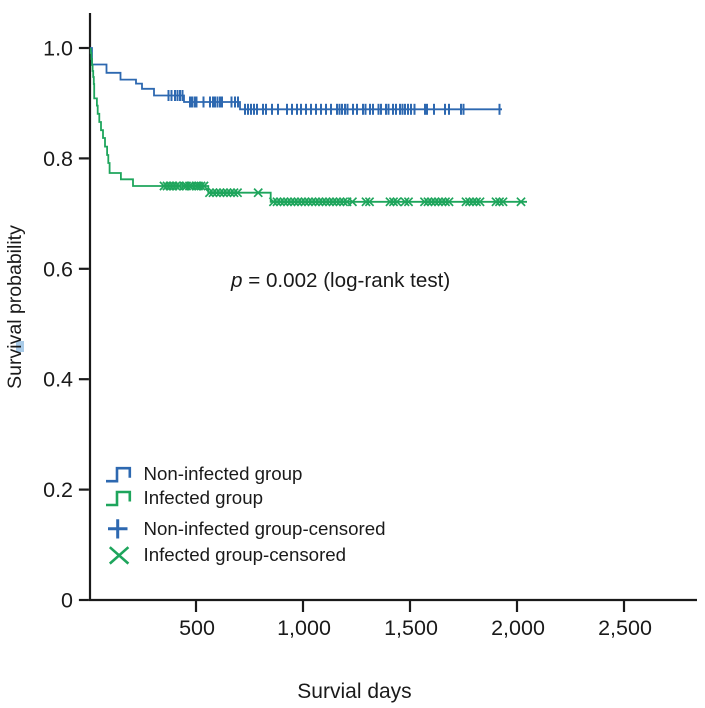 The height and width of the screenshot is (708, 705). Describe the element at coordinates (625, 628) in the screenshot. I see `svg-text: 2,500` at that location.